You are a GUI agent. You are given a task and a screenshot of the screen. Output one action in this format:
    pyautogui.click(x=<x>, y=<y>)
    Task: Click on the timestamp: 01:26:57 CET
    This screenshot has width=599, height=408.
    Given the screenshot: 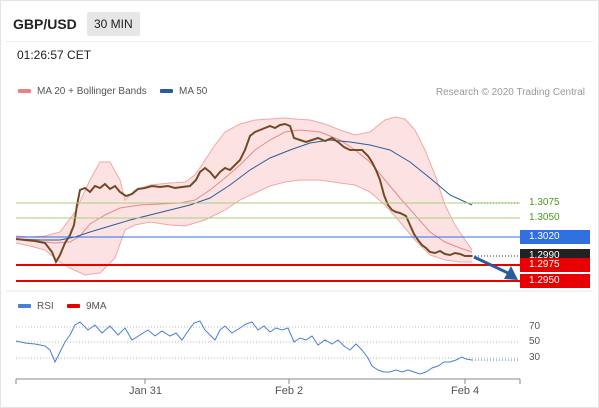 What is the action you would take?
    pyautogui.click(x=54, y=55)
    